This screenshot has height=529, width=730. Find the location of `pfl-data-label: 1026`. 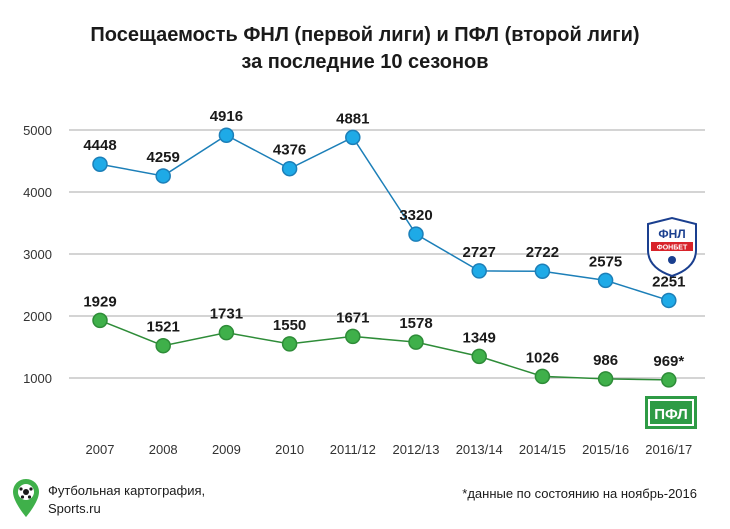

pfl-data-label: 1026 is located at coordinates (542, 357).